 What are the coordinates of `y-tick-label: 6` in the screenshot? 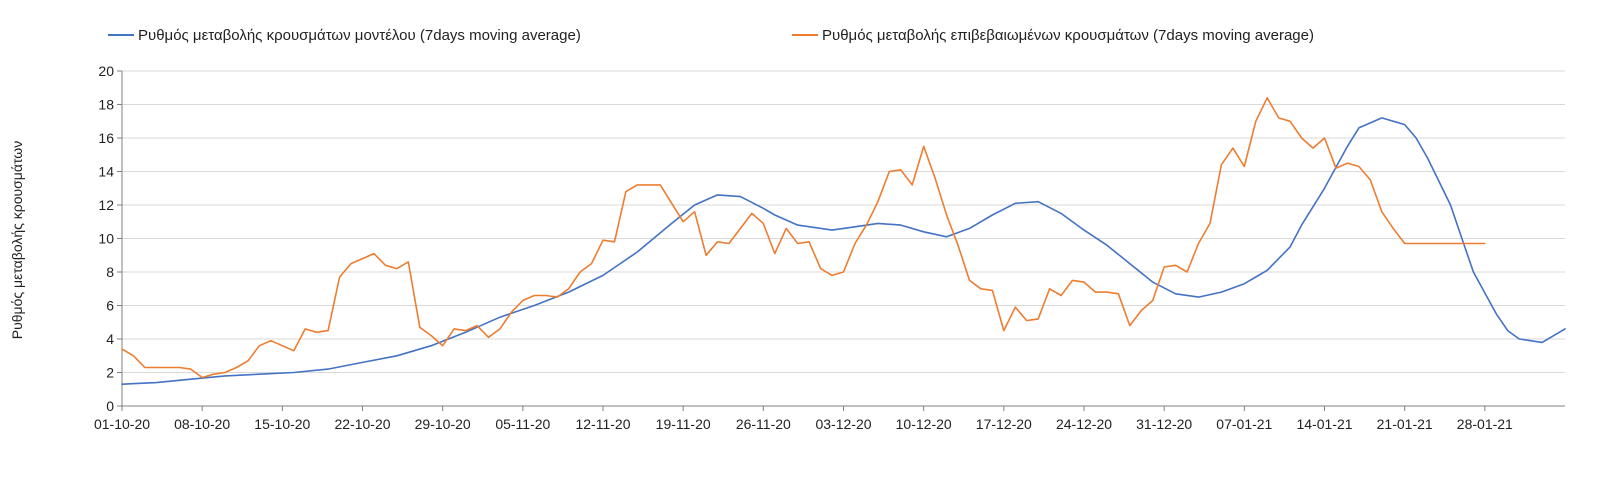 It's located at (110, 306).